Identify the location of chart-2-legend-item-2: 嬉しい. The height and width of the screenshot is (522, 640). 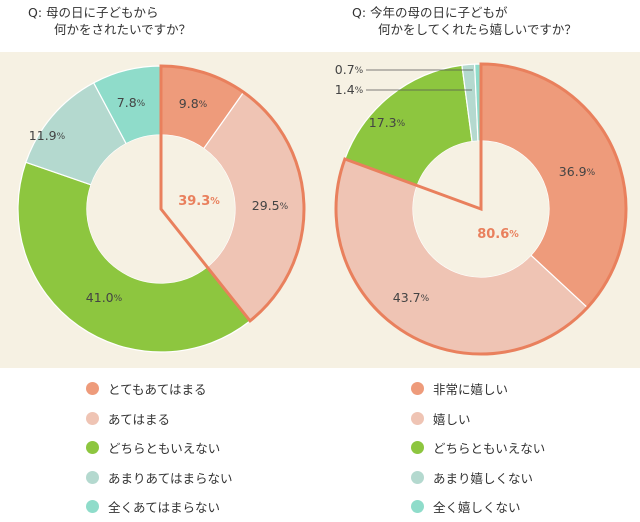
(478, 419).